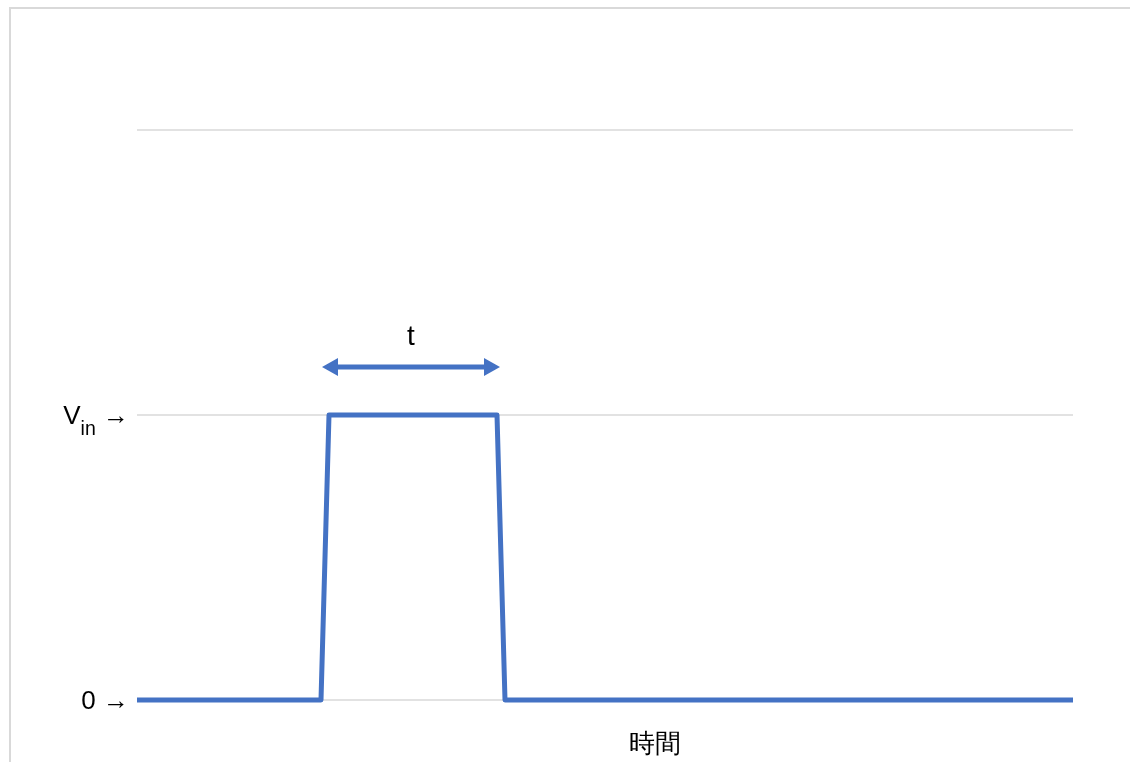 This screenshot has width=1130, height=762. What do you see at coordinates (105, 700) in the screenshot?
I see `ref-line-label: 0 →` at bounding box center [105, 700].